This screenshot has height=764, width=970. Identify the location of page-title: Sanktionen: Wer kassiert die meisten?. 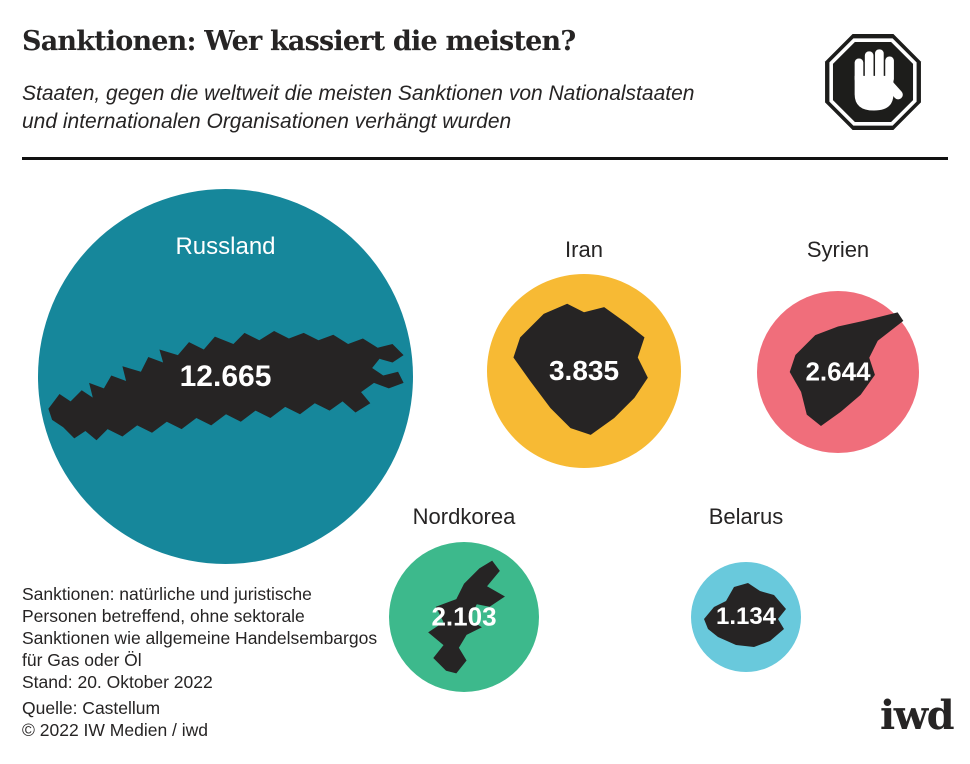
(299, 41).